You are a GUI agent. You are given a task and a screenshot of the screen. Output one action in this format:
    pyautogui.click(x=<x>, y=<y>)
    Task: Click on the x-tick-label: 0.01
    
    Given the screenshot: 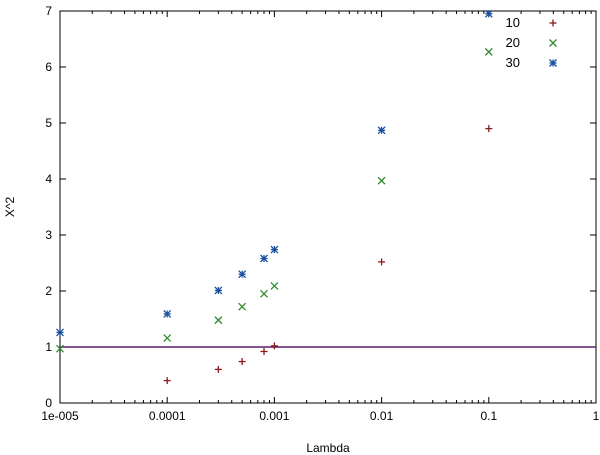 What is the action you would take?
    pyautogui.click(x=382, y=416)
    